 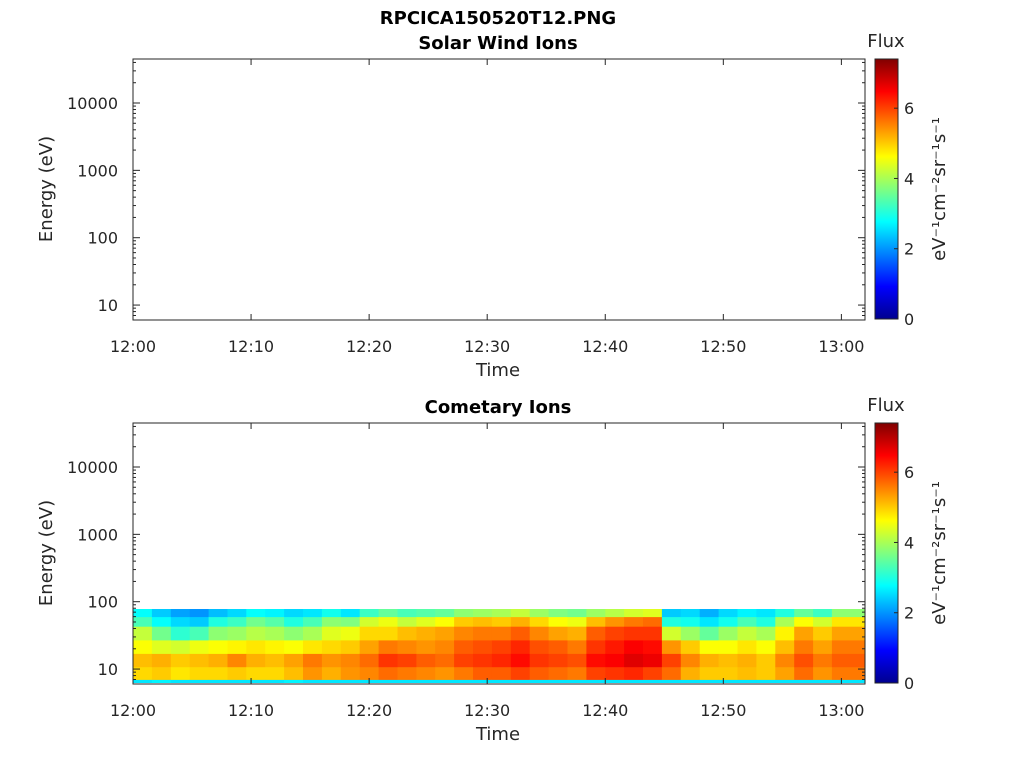 What do you see at coordinates (904, 578) in the screenshot?
I see `colorbar-ticks: 0 2 4 6` at bounding box center [904, 578].